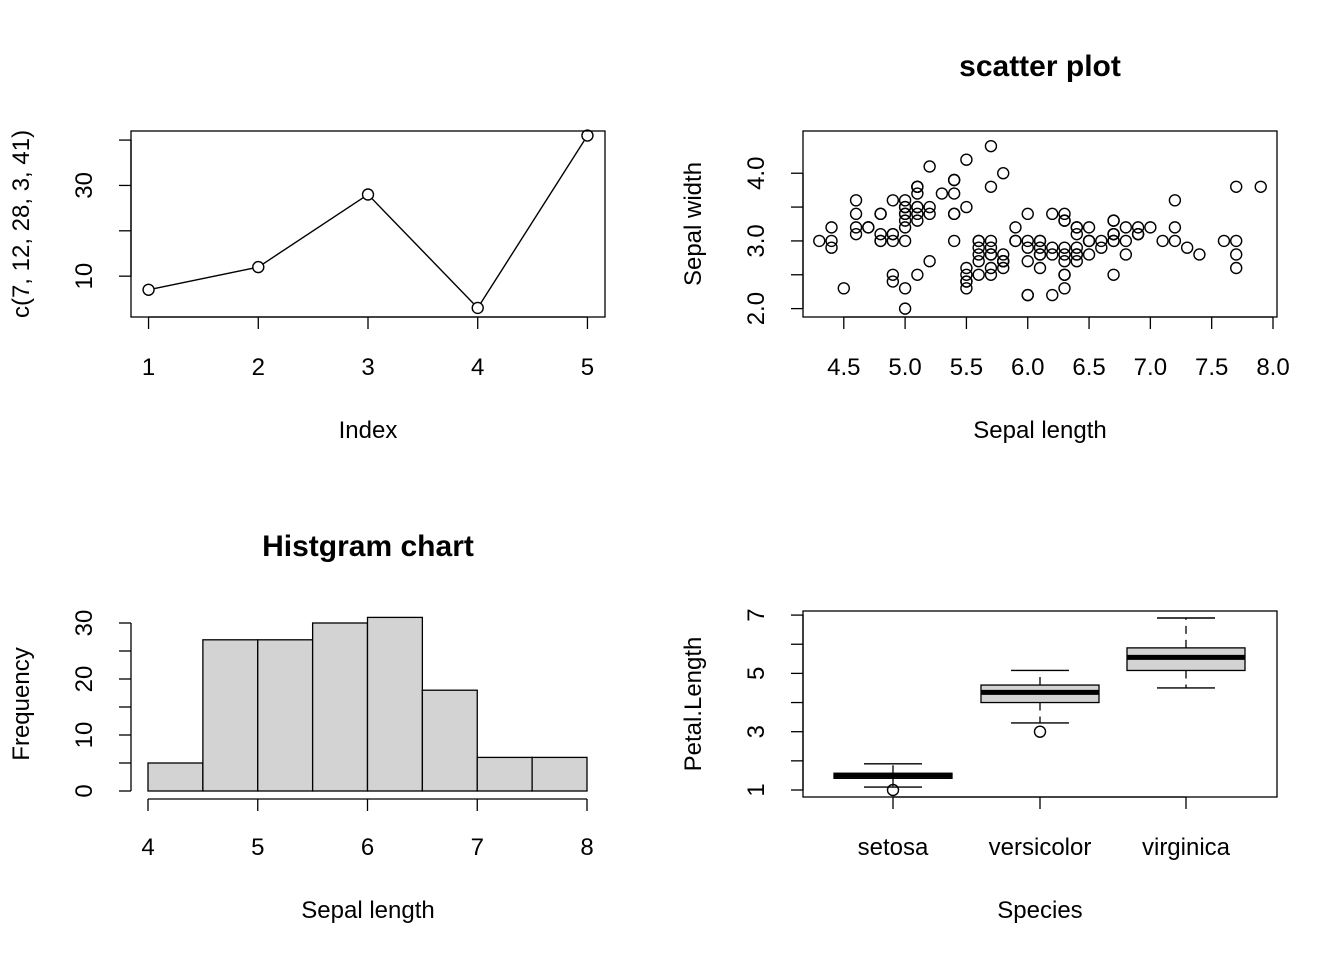  Describe the element at coordinates (756, 240) in the screenshot. I see `y-tick-label: 3.0` at that location.